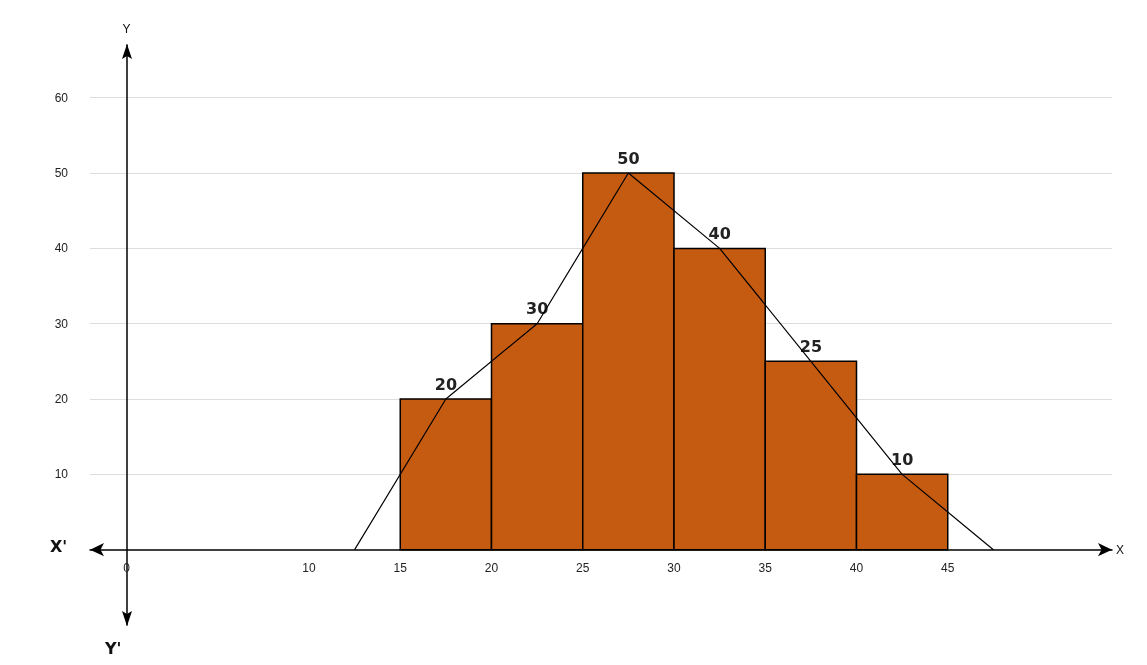 The width and height of the screenshot is (1147, 665). Describe the element at coordinates (61, 248) in the screenshot. I see `y-tick-label: 40` at that location.